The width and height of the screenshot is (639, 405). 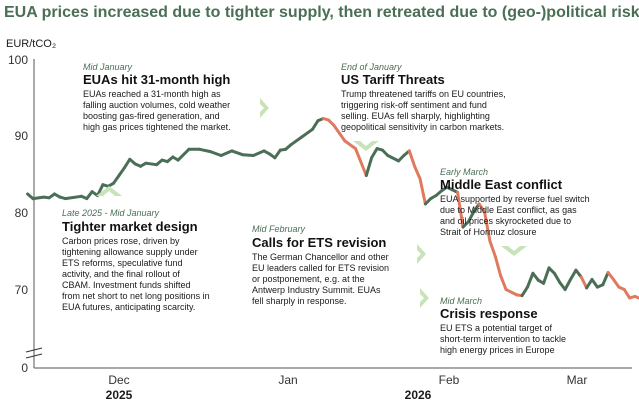 What do you see at coordinates (319, 242) in the screenshot?
I see `annotation-heading: Calls for ETS revision` at bounding box center [319, 242].